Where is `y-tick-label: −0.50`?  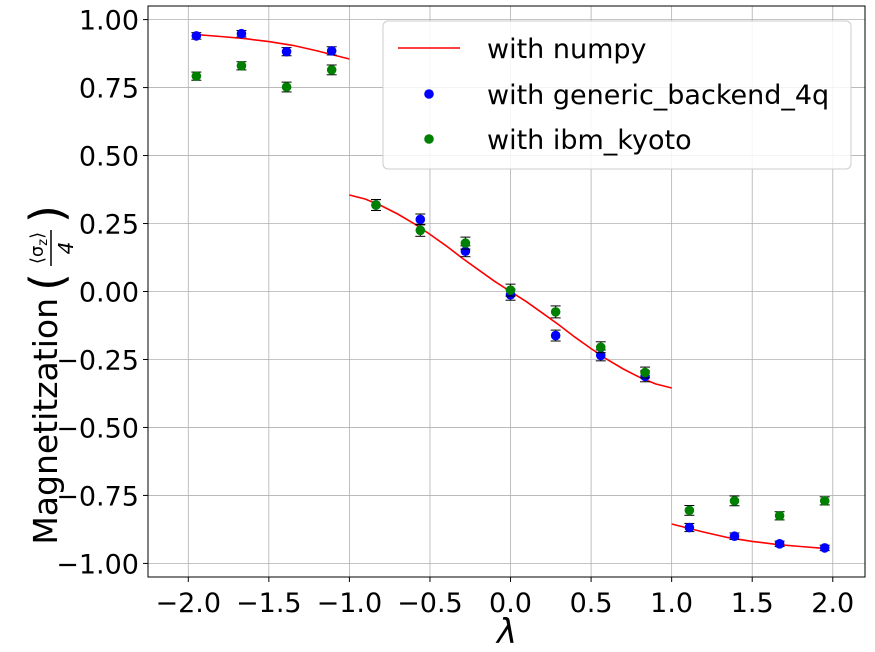
y-tick-label: −0.50 is located at coordinates (97, 428).